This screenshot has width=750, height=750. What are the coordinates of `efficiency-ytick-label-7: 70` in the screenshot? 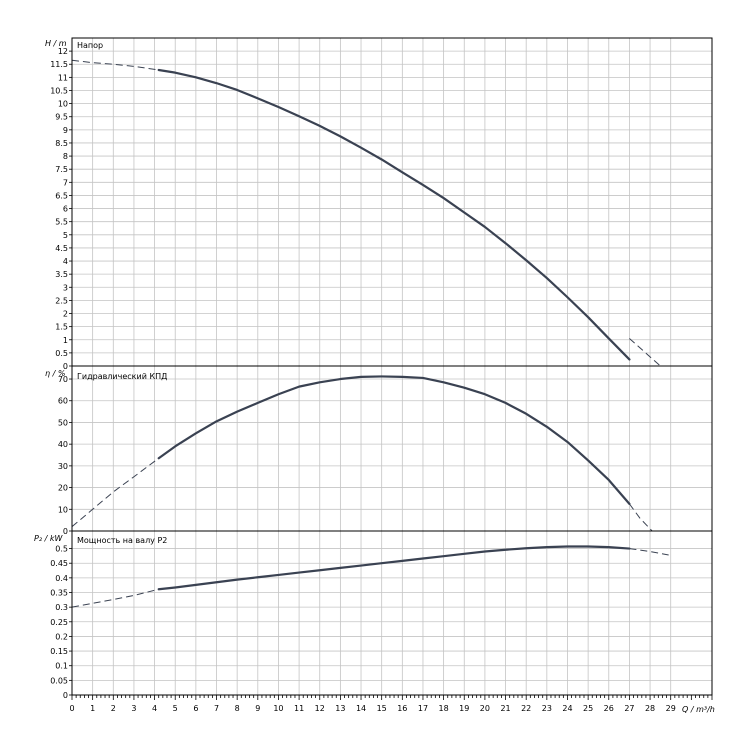 It's located at (63, 379).